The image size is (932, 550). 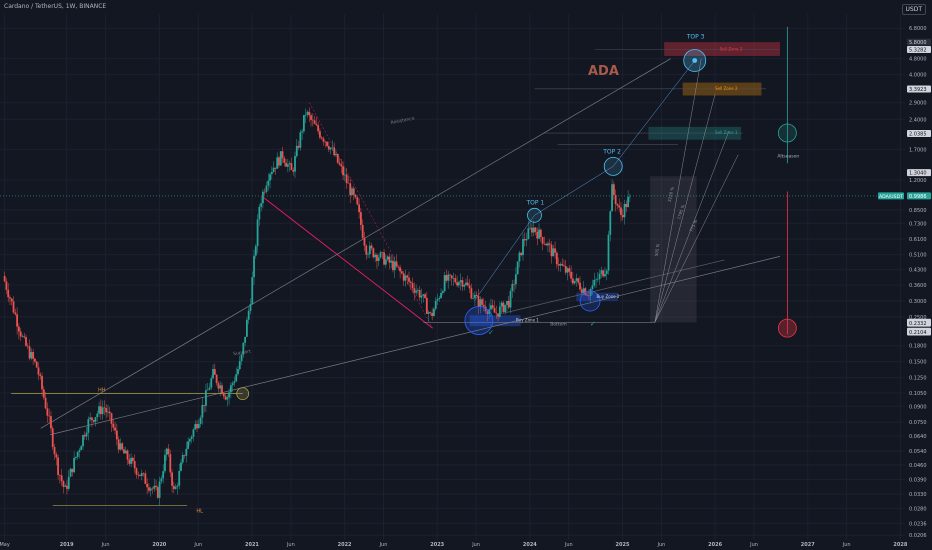 I want to click on symbol-tag-label: ADA/USDT, so click(x=891, y=197).